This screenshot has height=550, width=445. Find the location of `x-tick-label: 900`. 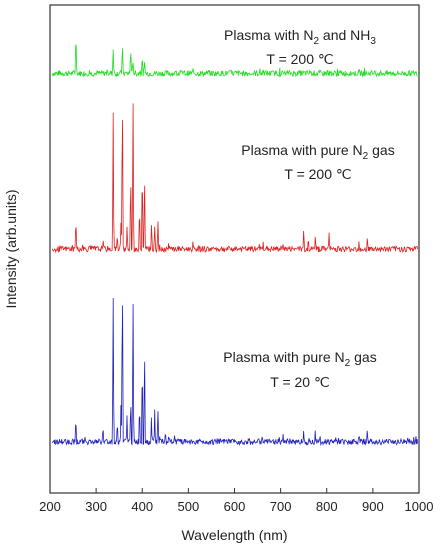

x-tick-label: 900 is located at coordinates (373, 506).